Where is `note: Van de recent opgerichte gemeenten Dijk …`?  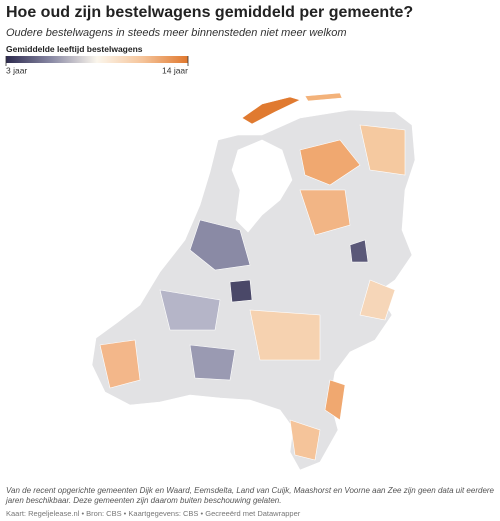 note: Van de recent opgerichte gemeenten Dijk … is located at coordinates (250, 495).